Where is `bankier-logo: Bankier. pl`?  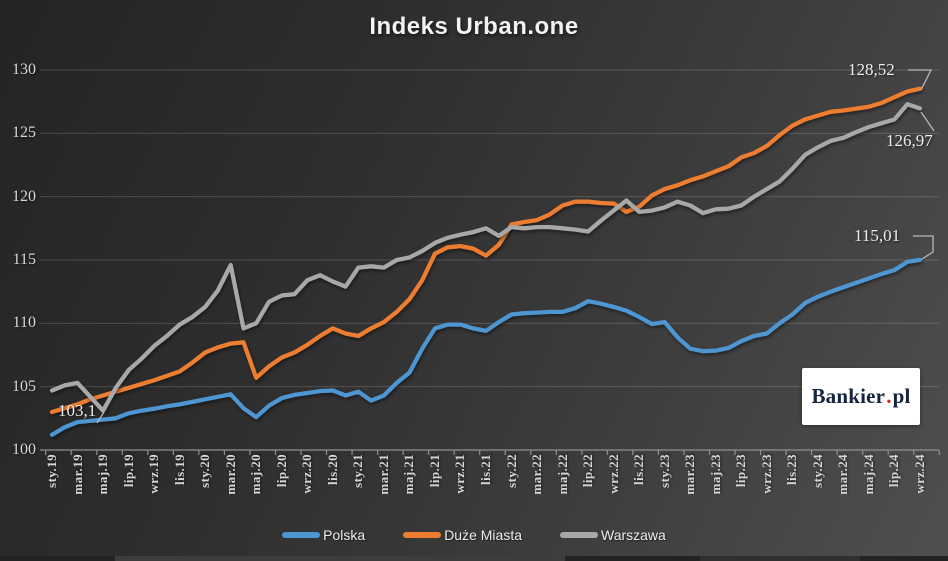 bankier-logo: Bankier. pl is located at coordinates (861, 396).